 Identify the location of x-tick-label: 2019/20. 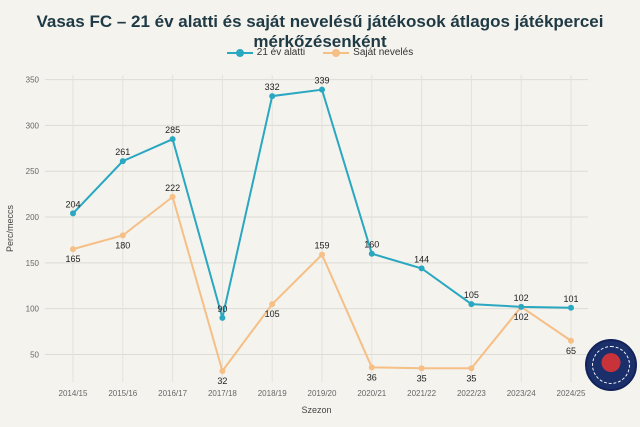
(322, 393).